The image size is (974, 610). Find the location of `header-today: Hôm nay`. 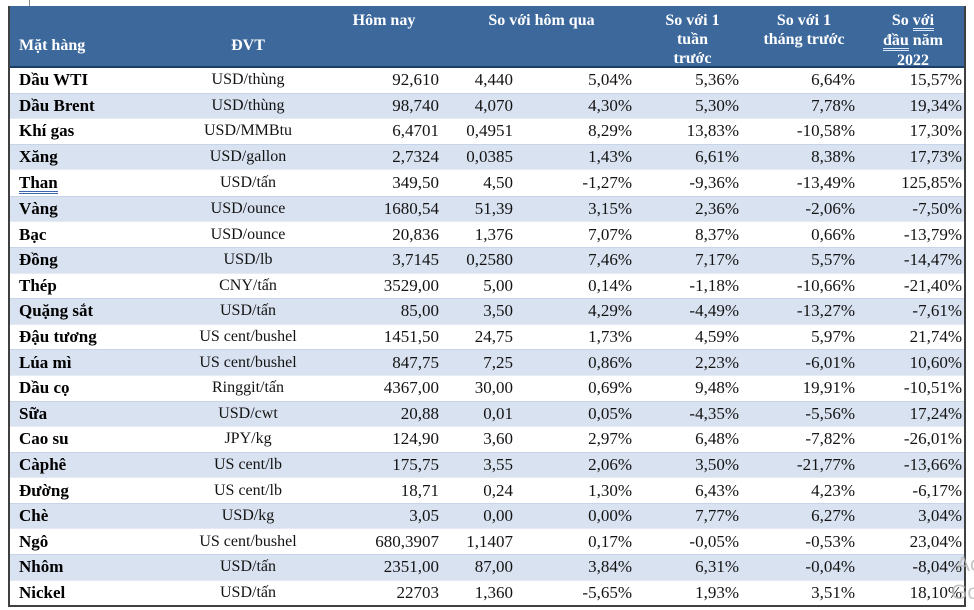

header-today: Hôm nay is located at coordinates (384, 20).